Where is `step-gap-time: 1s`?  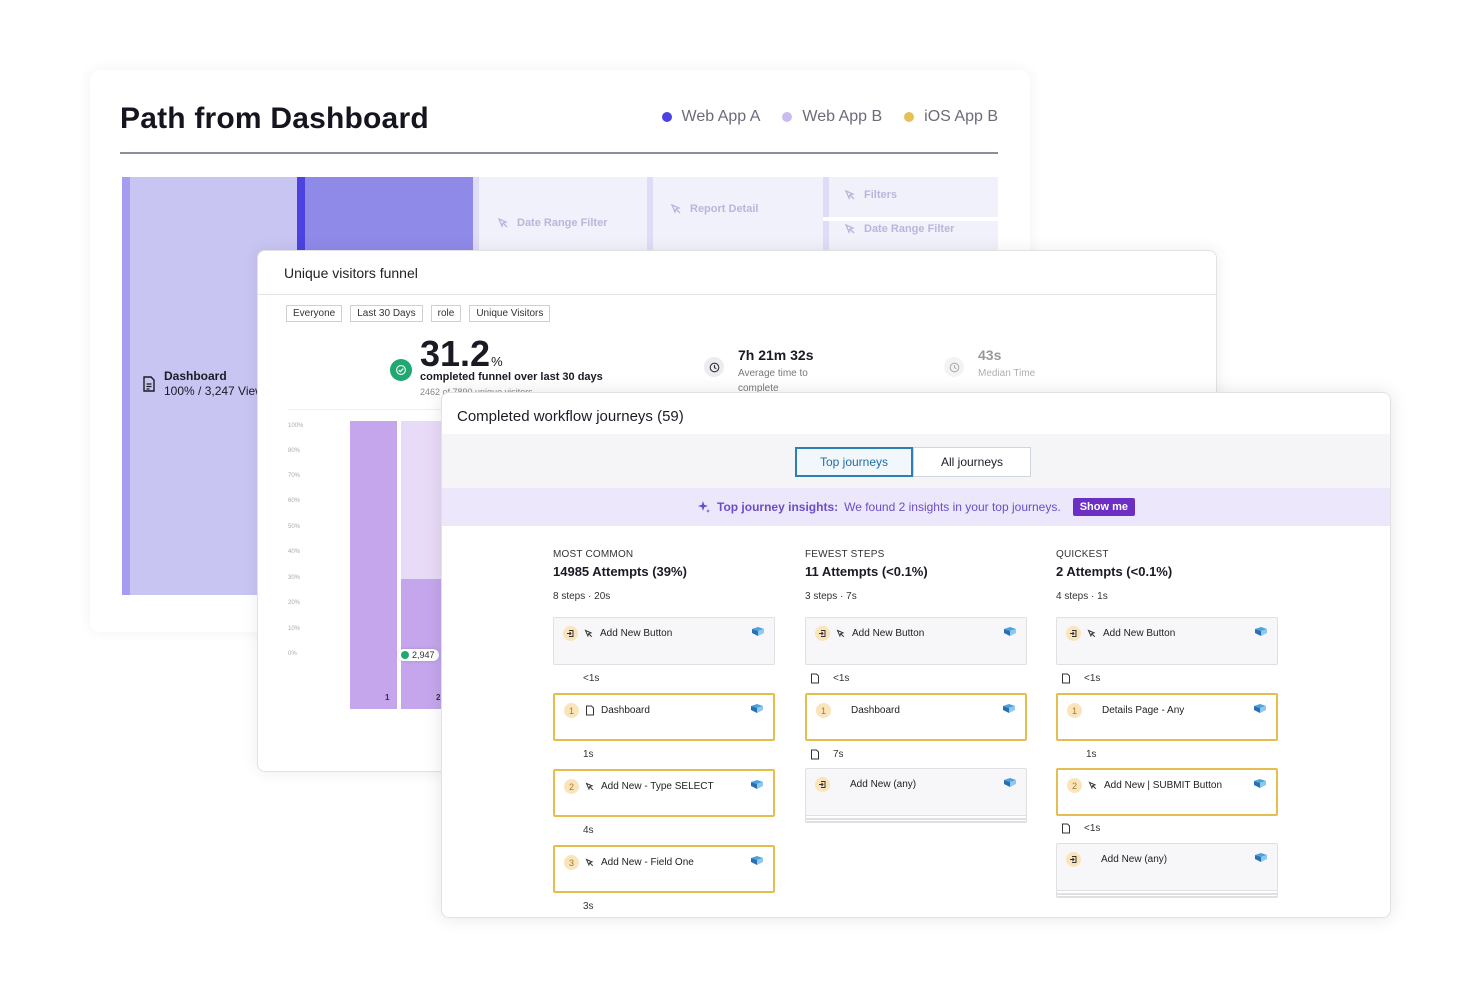
step-gap-time: 1s is located at coordinates (1091, 754).